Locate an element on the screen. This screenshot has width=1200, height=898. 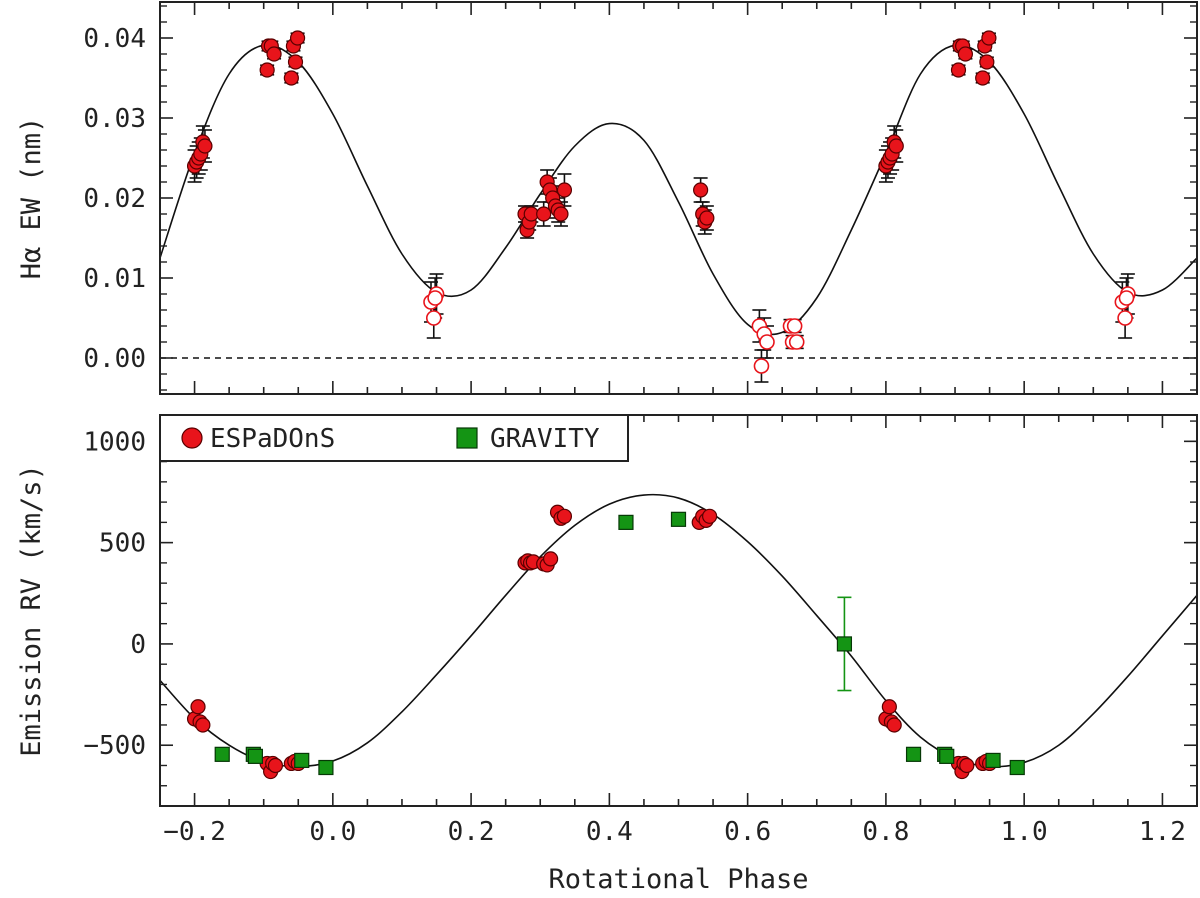
bottom-x-tick-label: 1.0 is located at coordinates (1024, 832).